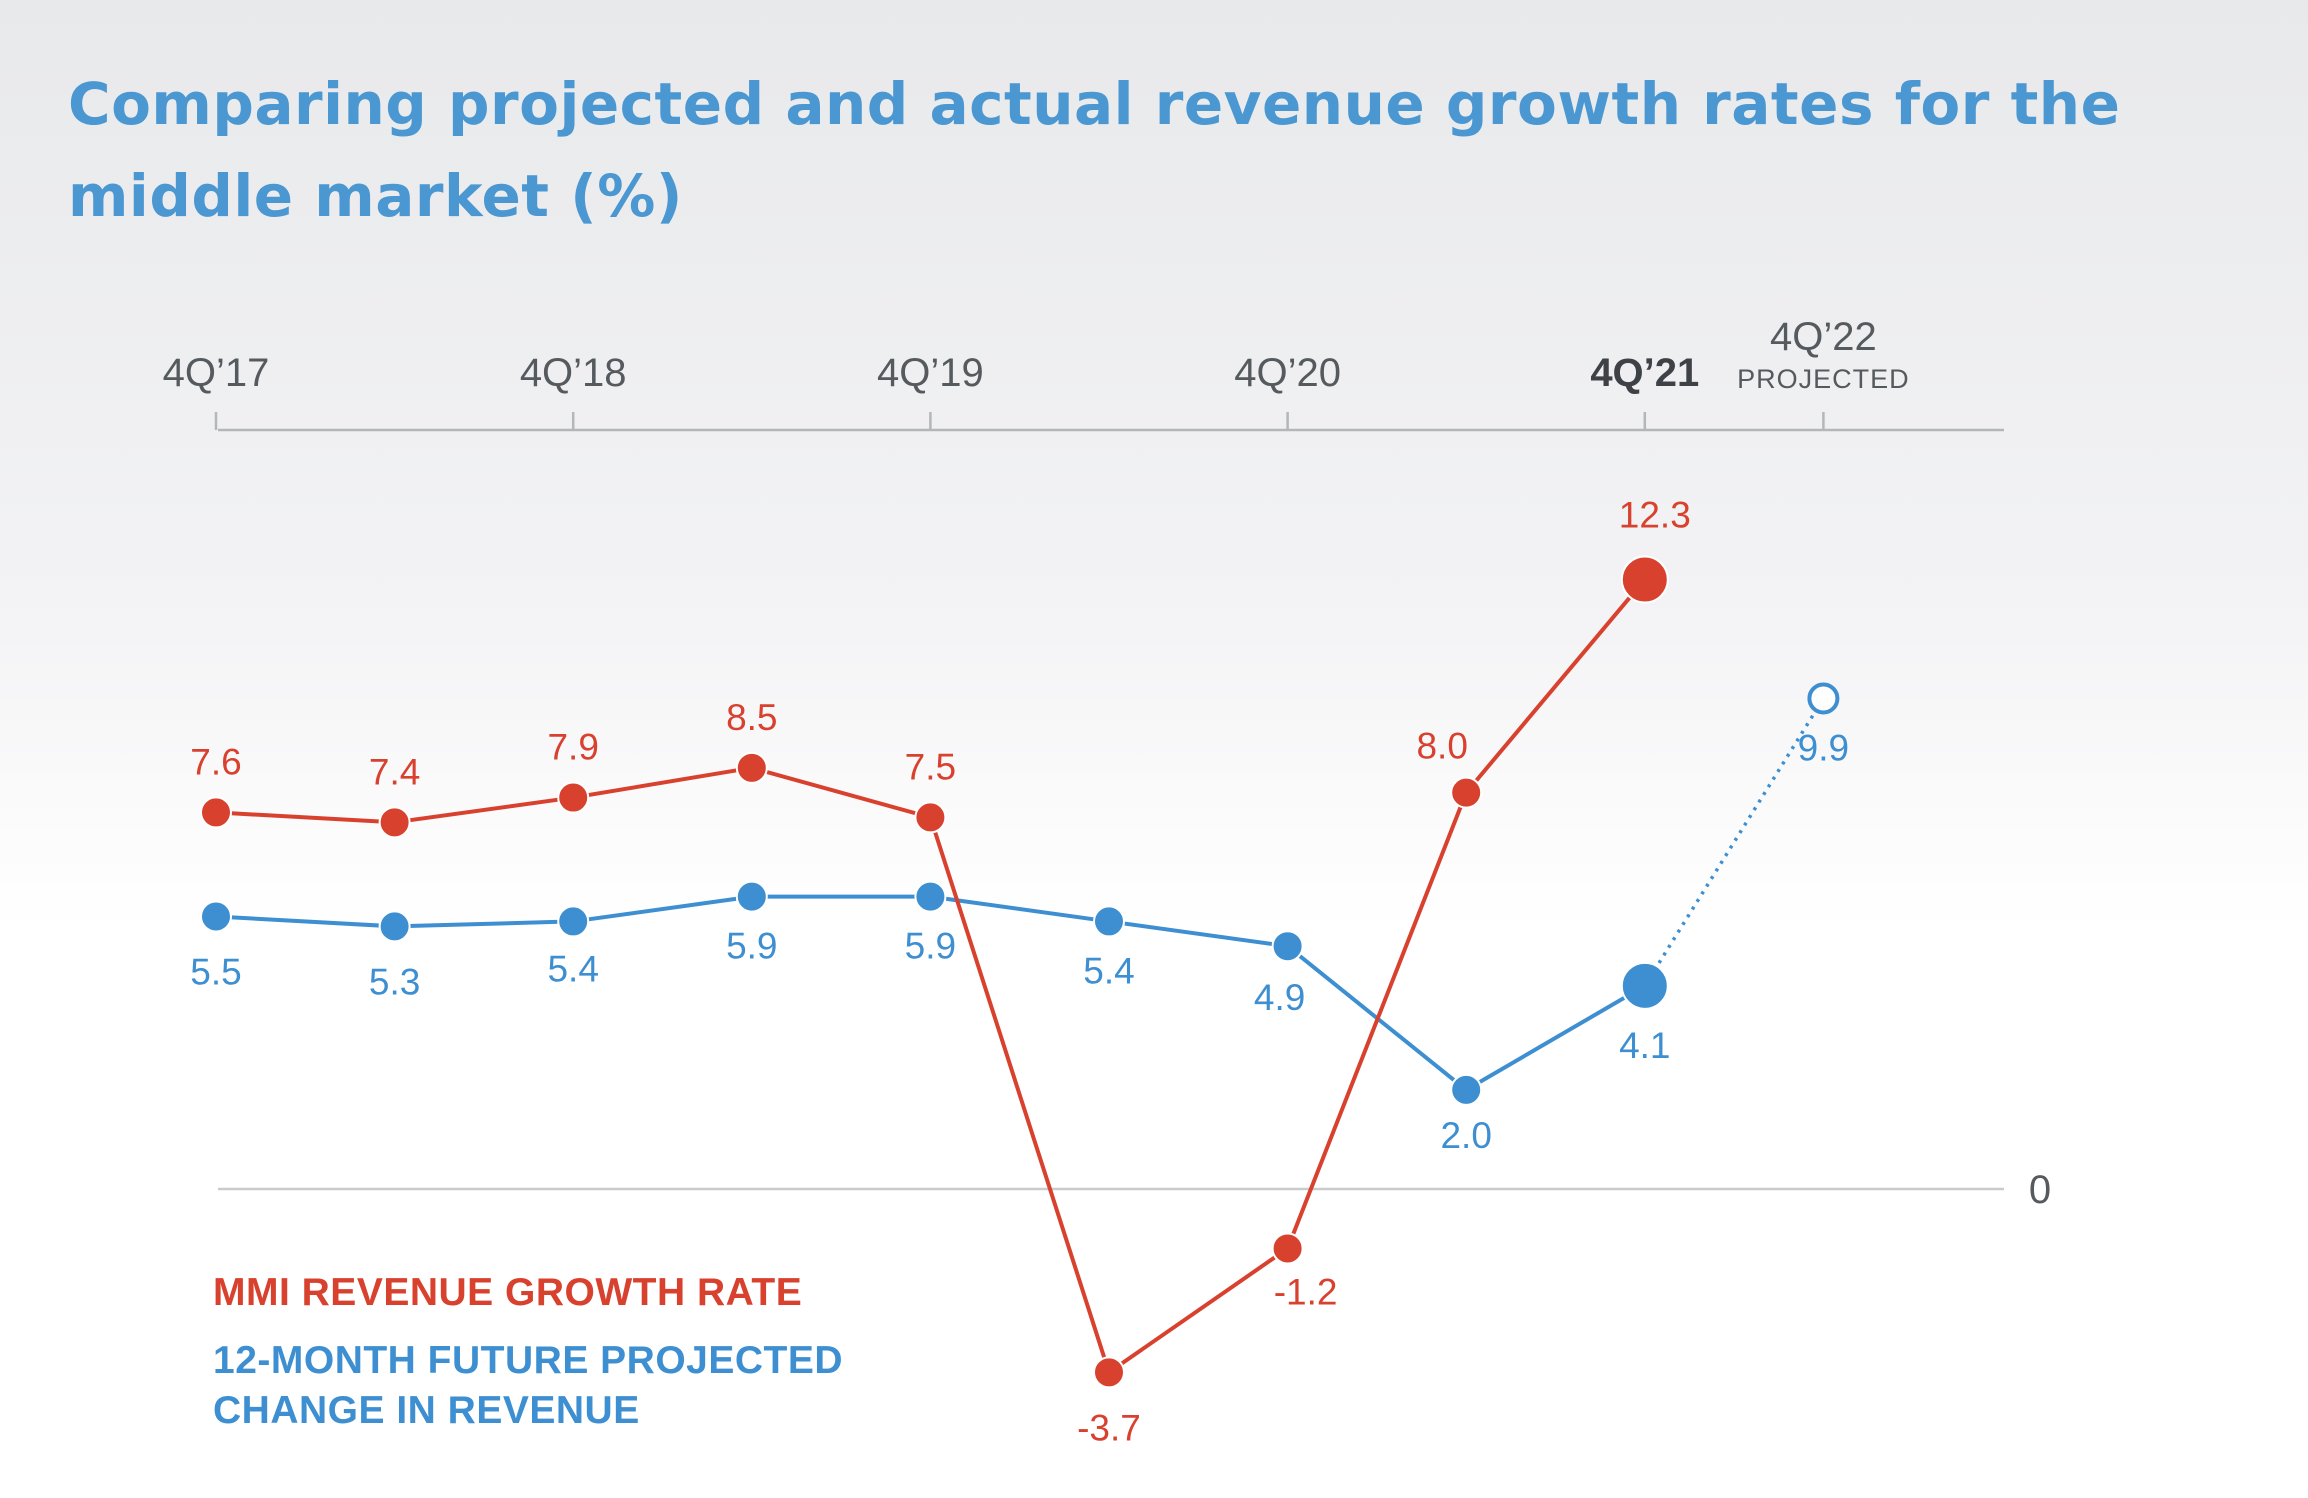  What do you see at coordinates (1655, 515) in the screenshot?
I see `data-label-revenue-growth-4q-21: 12.3` at bounding box center [1655, 515].